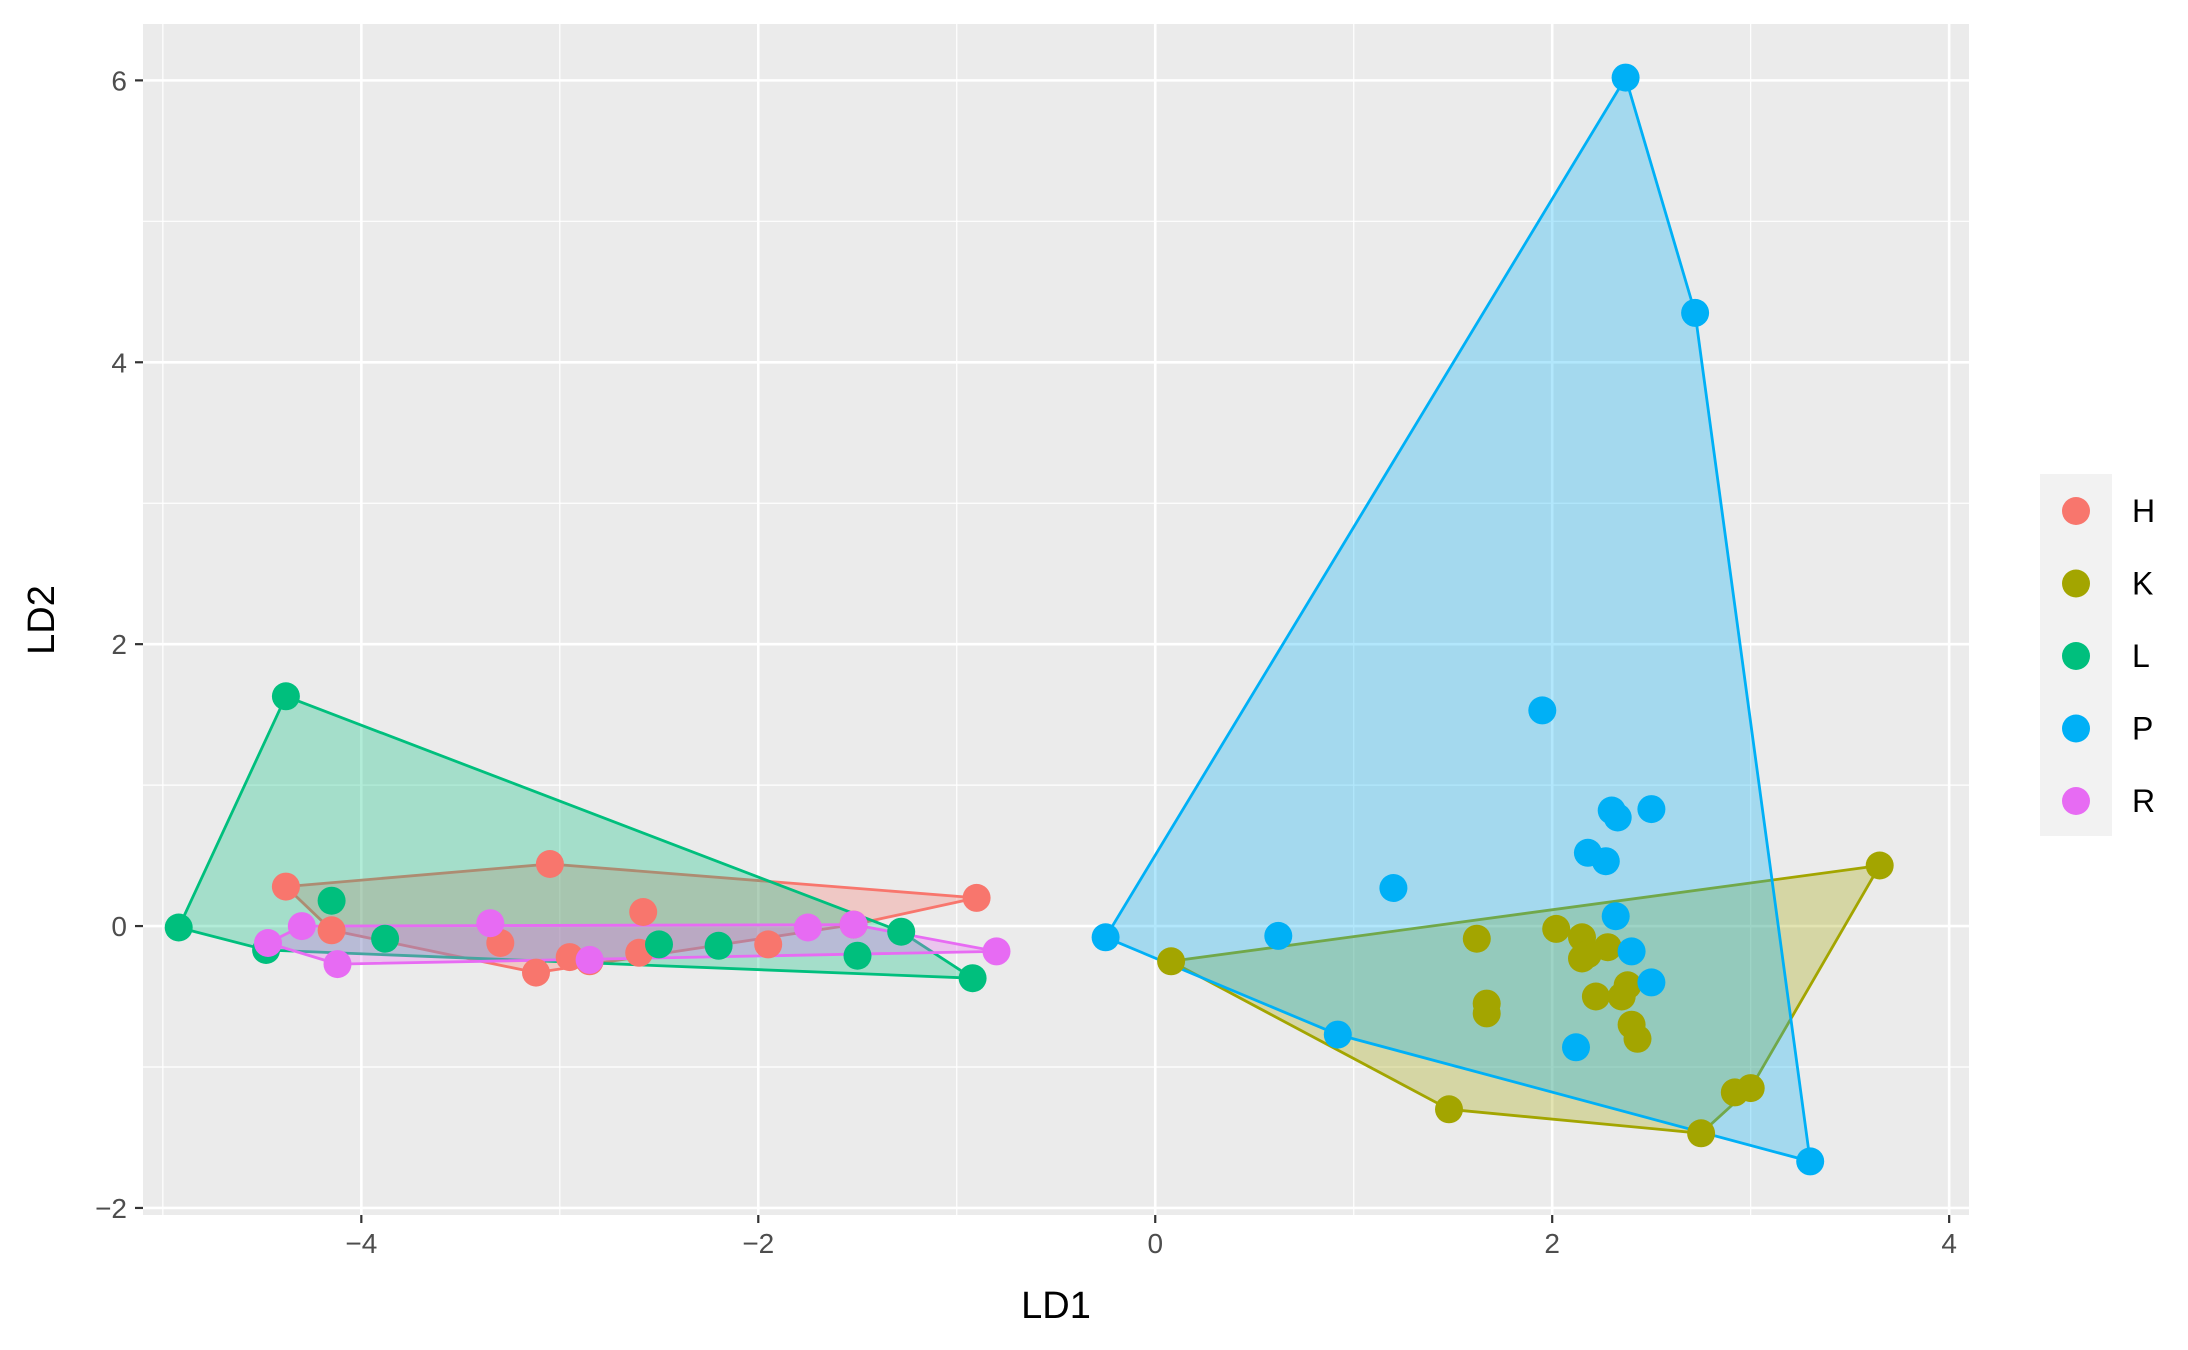 Image resolution: width=2188 pixels, height=1350 pixels. I want to click on x-tick-label: −2, so click(758, 1243).